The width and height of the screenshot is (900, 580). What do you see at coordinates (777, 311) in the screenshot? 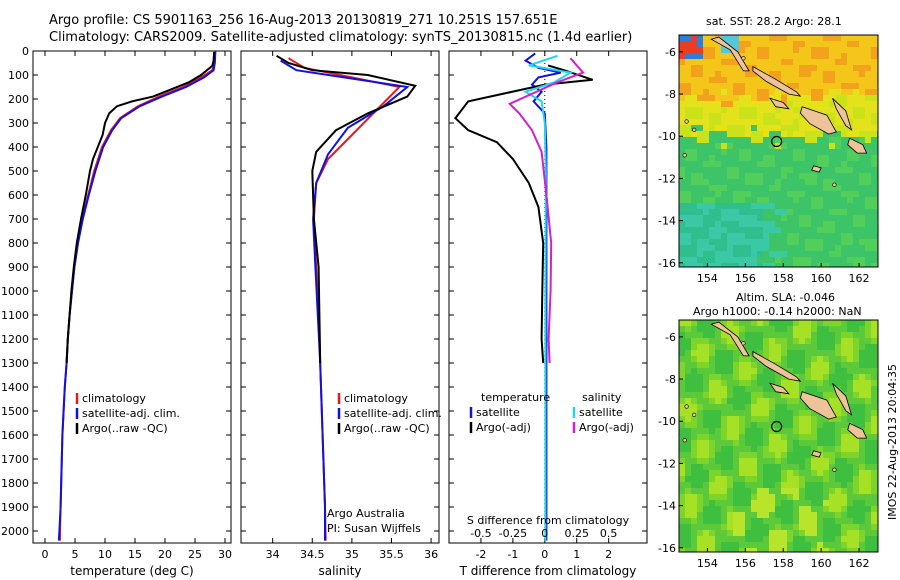
I see `sla-map-subtitle: Argo h1000: -0.14 h2000: NaN` at bounding box center [777, 311].